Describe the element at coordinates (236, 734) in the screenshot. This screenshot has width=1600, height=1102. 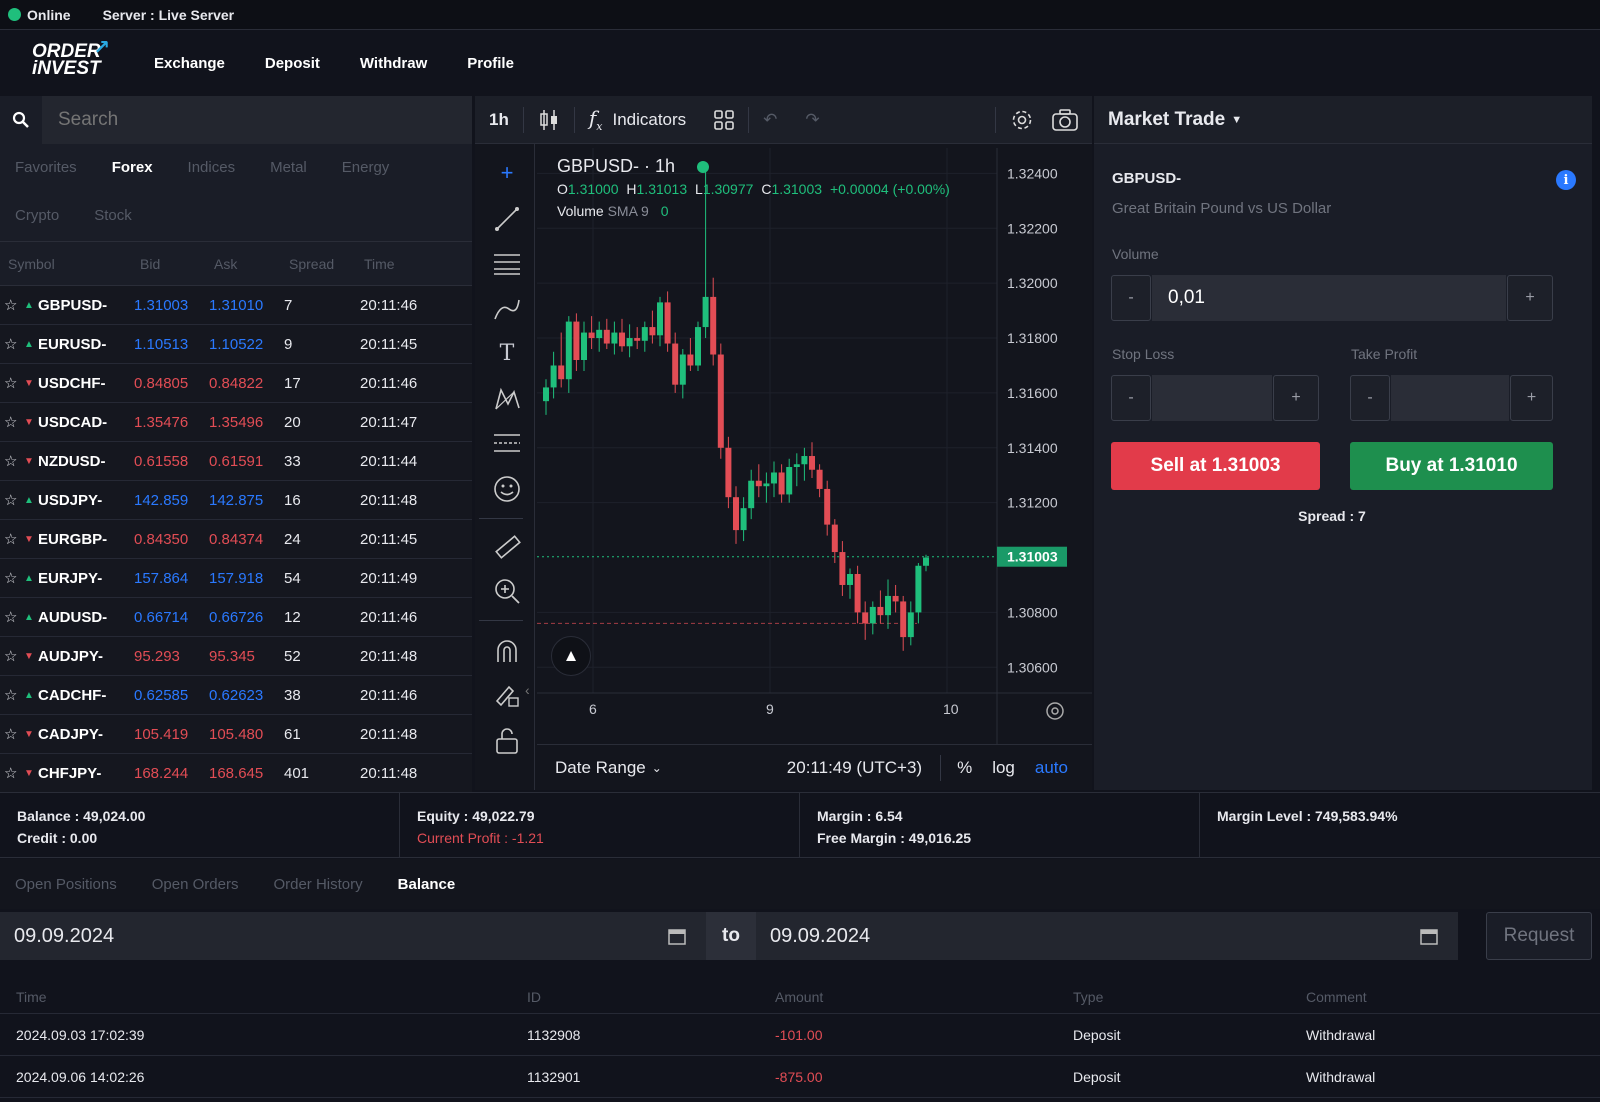
I see `watchlist-row: ☆ ▼ CADJPY- 105.419 105.480 61 20:11:48` at that location.